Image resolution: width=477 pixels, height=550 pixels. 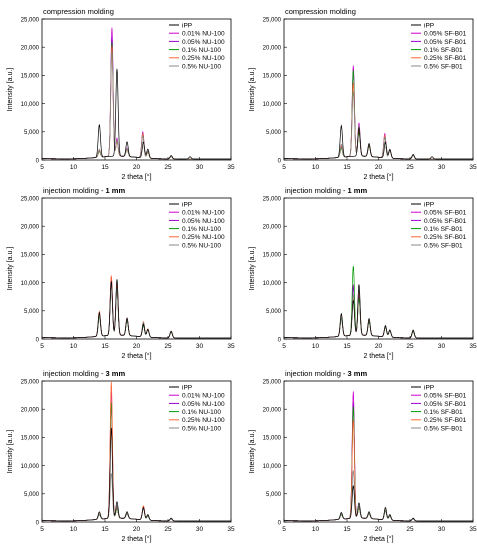 I want to click on panel-title: compression molding, so click(x=78, y=11).